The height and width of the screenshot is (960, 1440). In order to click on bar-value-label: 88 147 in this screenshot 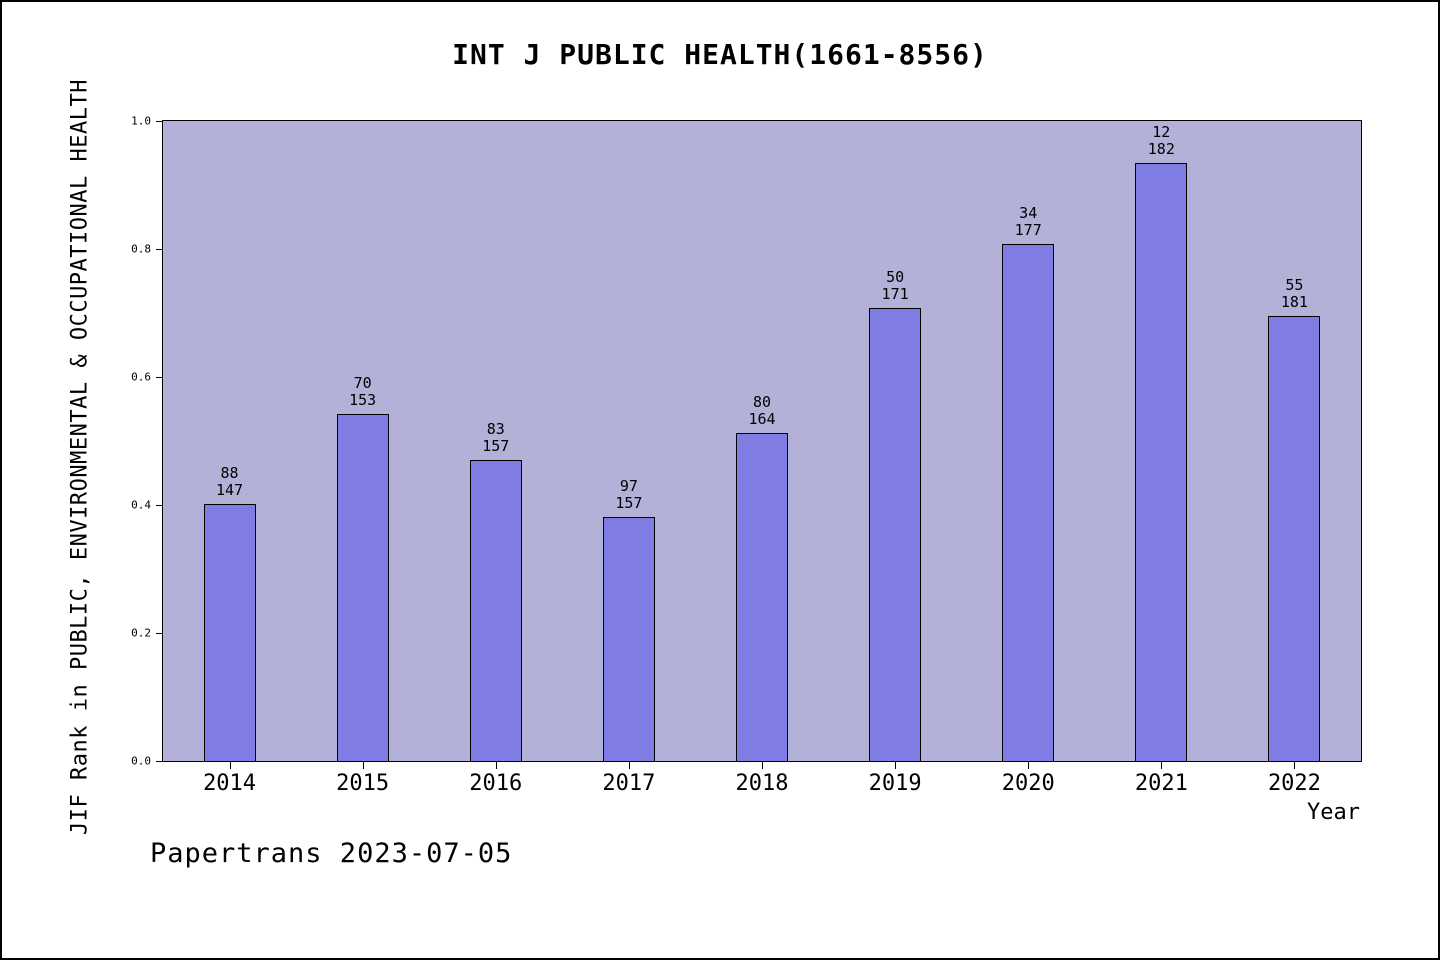, I will do `click(229, 482)`.